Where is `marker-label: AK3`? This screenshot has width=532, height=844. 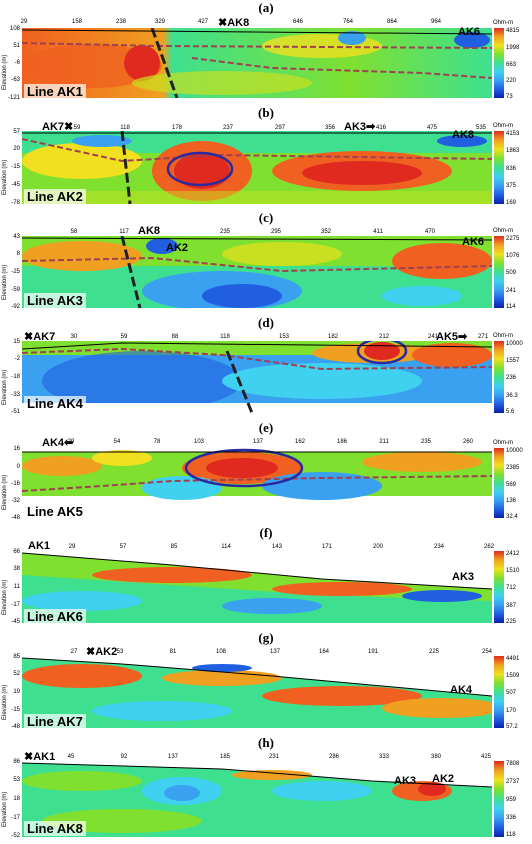
marker-label: AK3 is located at coordinates (355, 127).